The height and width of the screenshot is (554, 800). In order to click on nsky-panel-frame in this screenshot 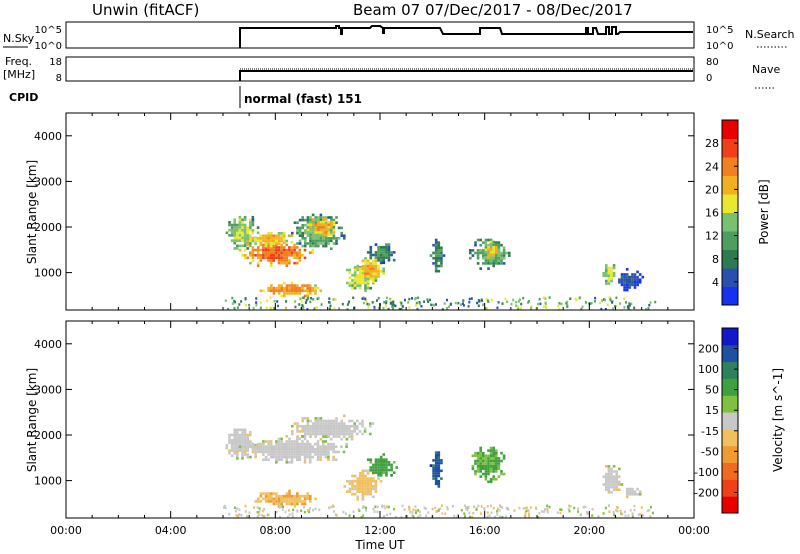, I will do `click(380, 35)`.